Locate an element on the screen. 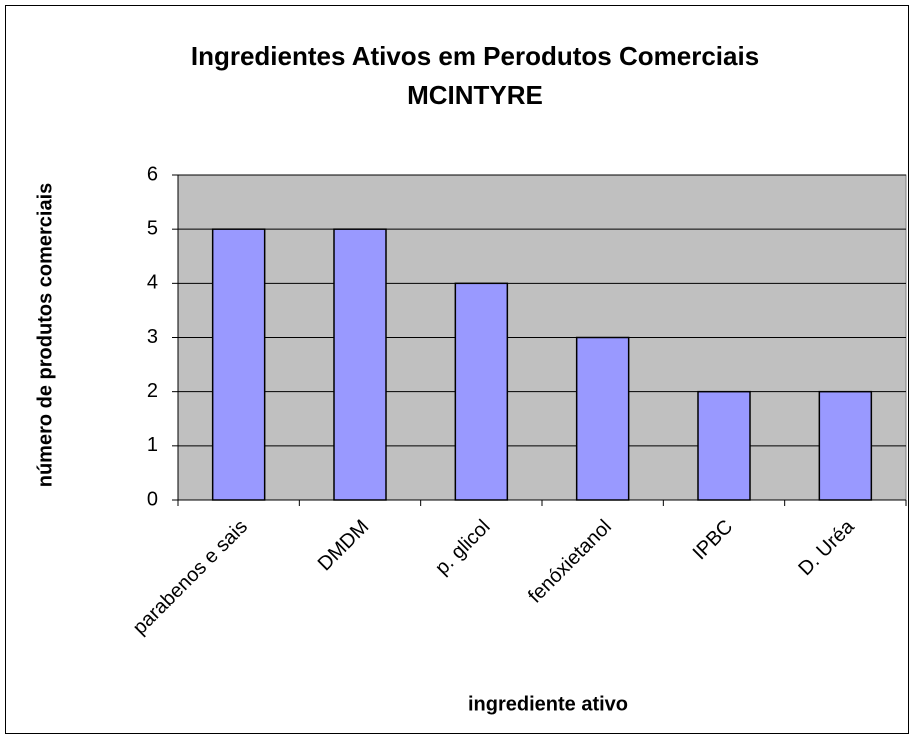  y-tick-label: 3 is located at coordinates (152, 337).